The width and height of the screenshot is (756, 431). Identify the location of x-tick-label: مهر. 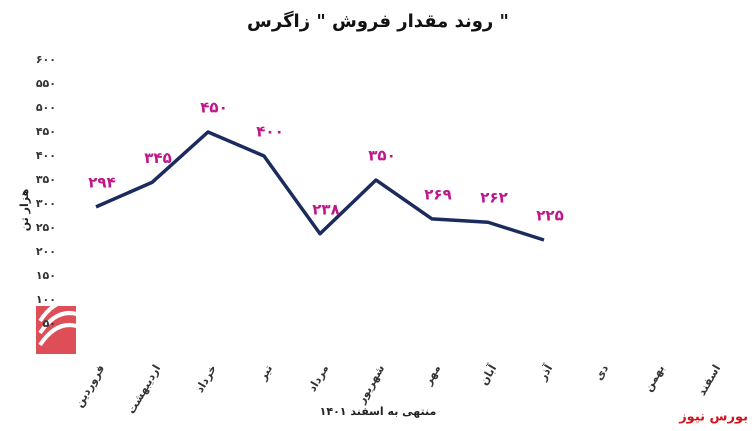
(432, 375).